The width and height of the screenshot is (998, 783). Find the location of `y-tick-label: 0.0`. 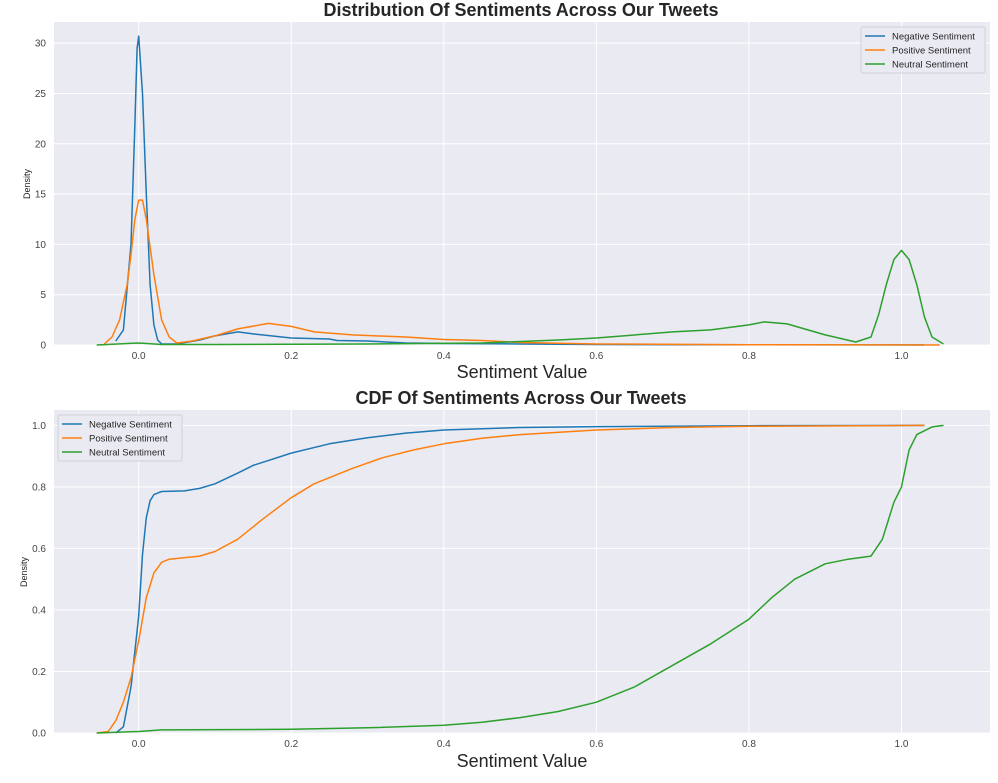

y-tick-label: 0.0 is located at coordinates (39, 734).